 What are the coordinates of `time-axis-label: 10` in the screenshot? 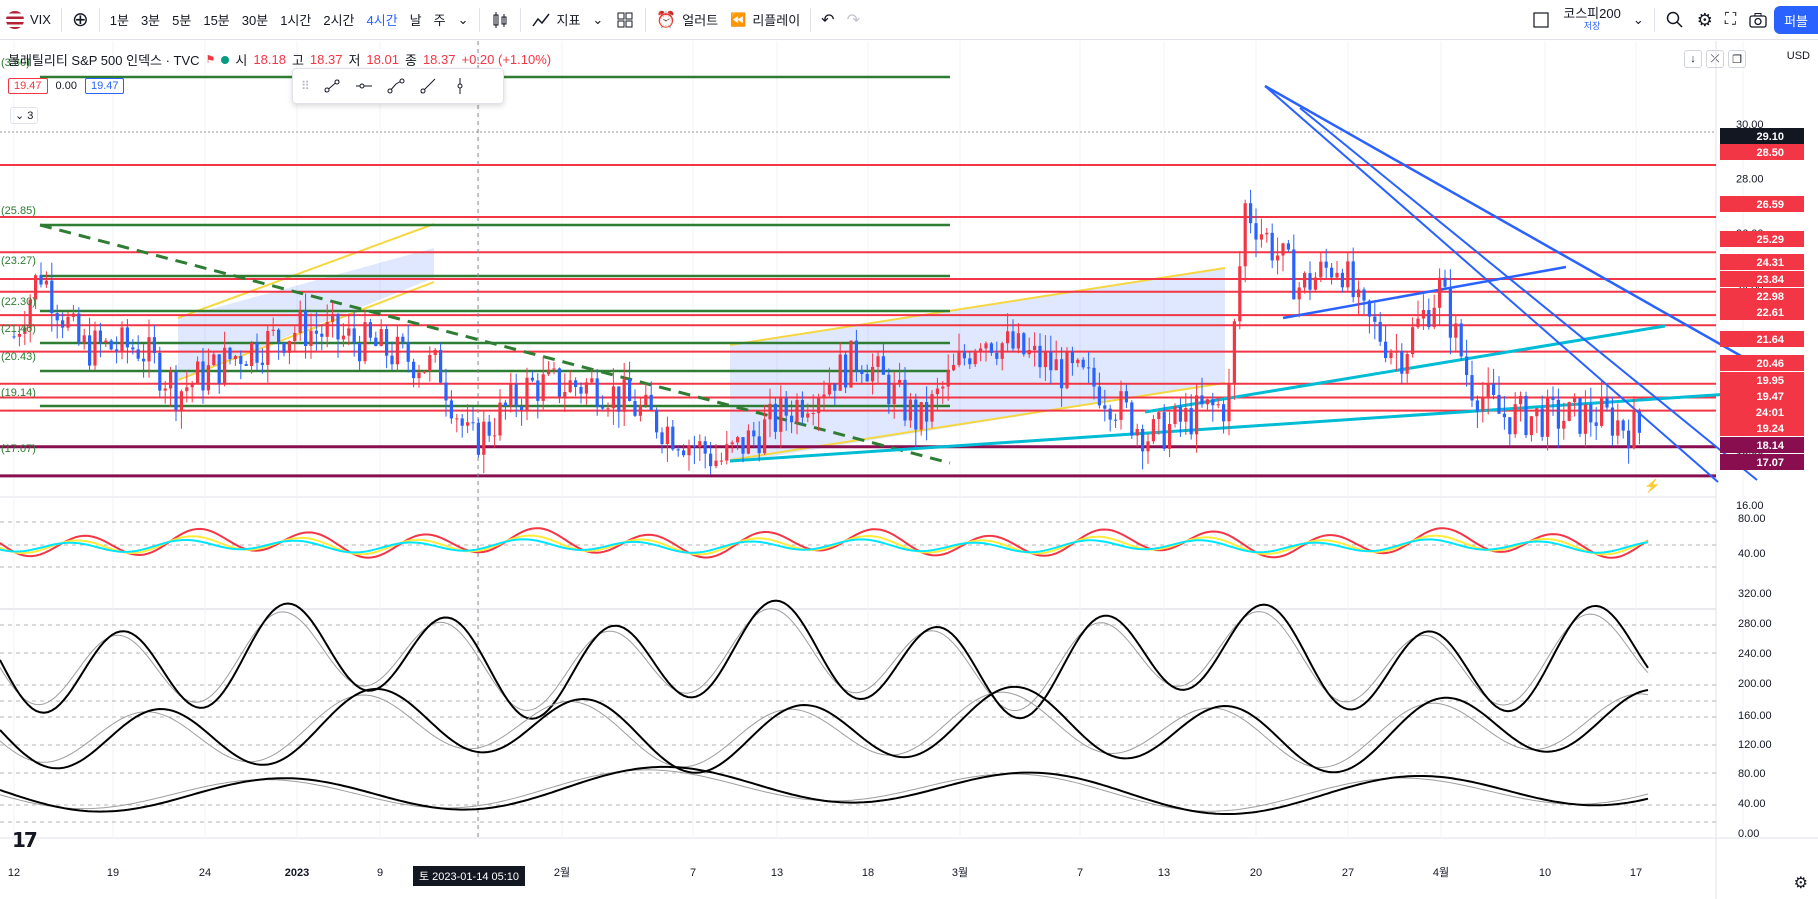 It's located at (1545, 873).